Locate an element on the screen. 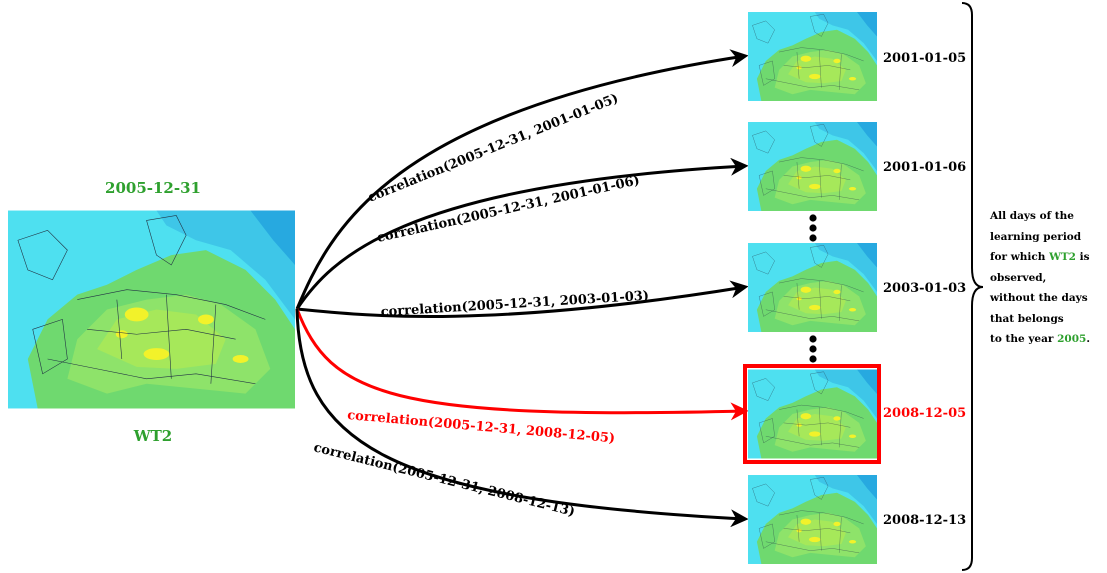 Image resolution: width=1107 pixels, height=573 pixels. target-date-2001-01-05: 2001-01-05 is located at coordinates (924, 58).